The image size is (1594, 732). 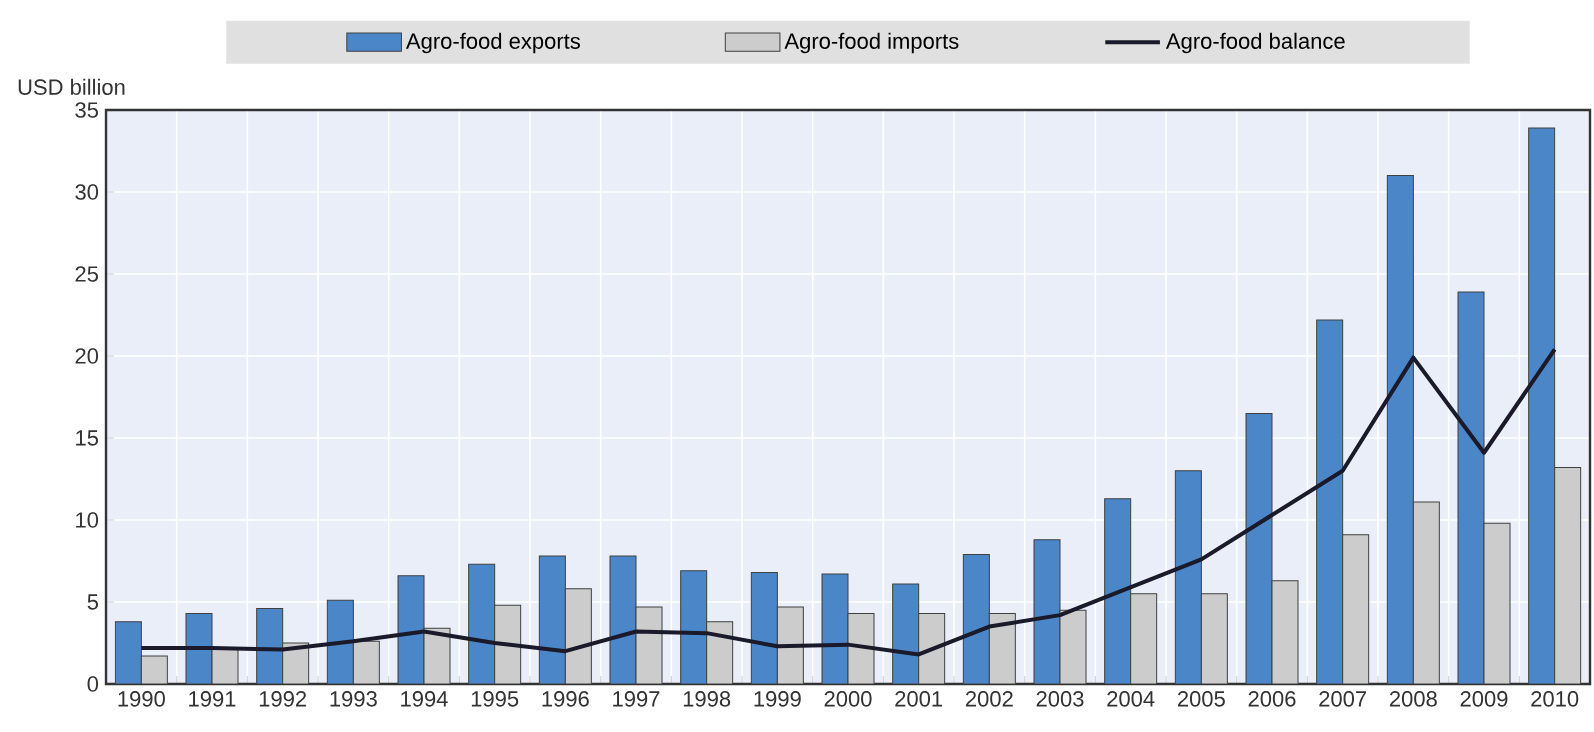 I want to click on x-tick-label: 2002, so click(x=989, y=699).